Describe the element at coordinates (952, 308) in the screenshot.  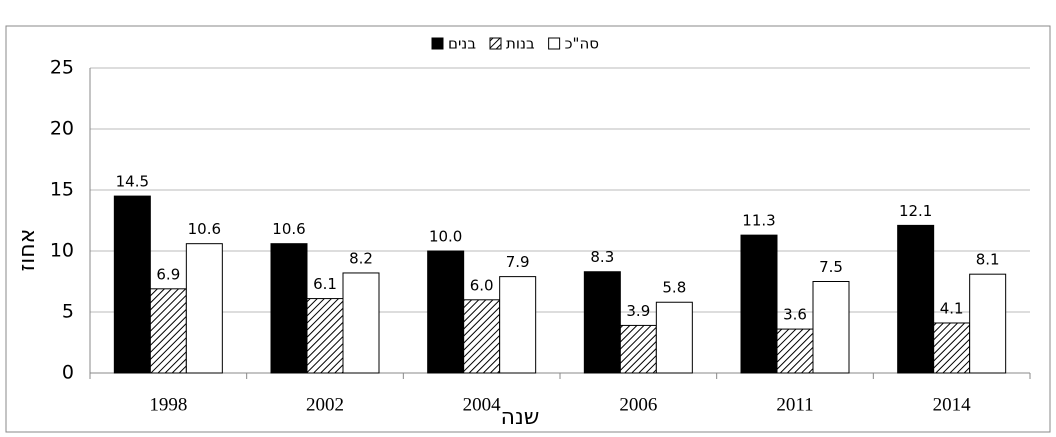
I see `value-label: 4.1` at that location.